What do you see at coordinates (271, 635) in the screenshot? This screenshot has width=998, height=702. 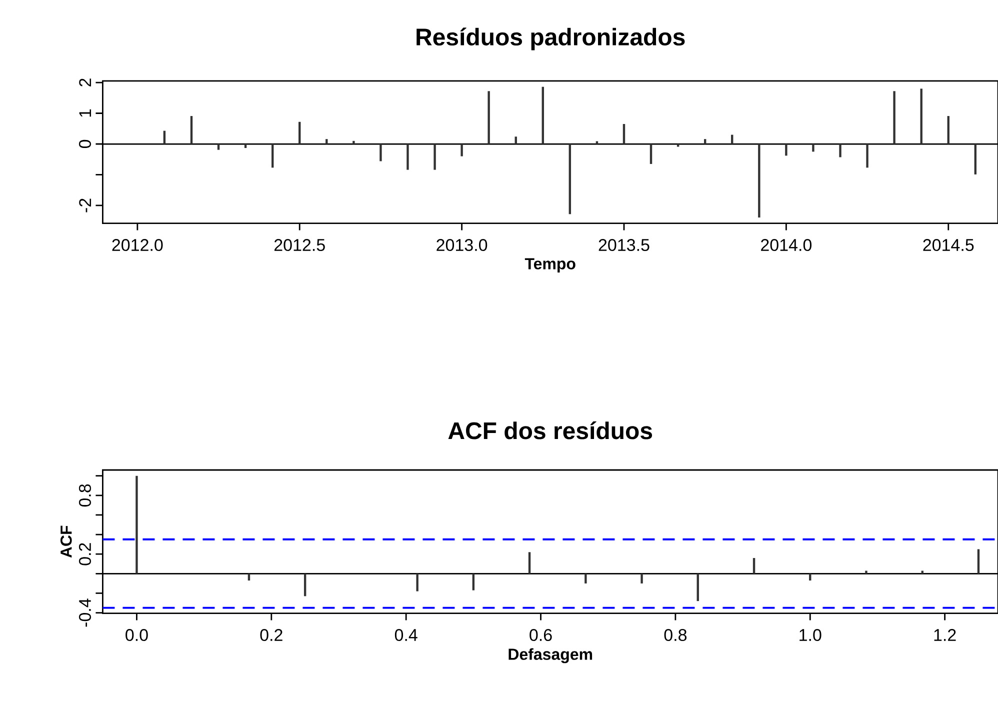 I see `x-tick-label: 0.2` at bounding box center [271, 635].